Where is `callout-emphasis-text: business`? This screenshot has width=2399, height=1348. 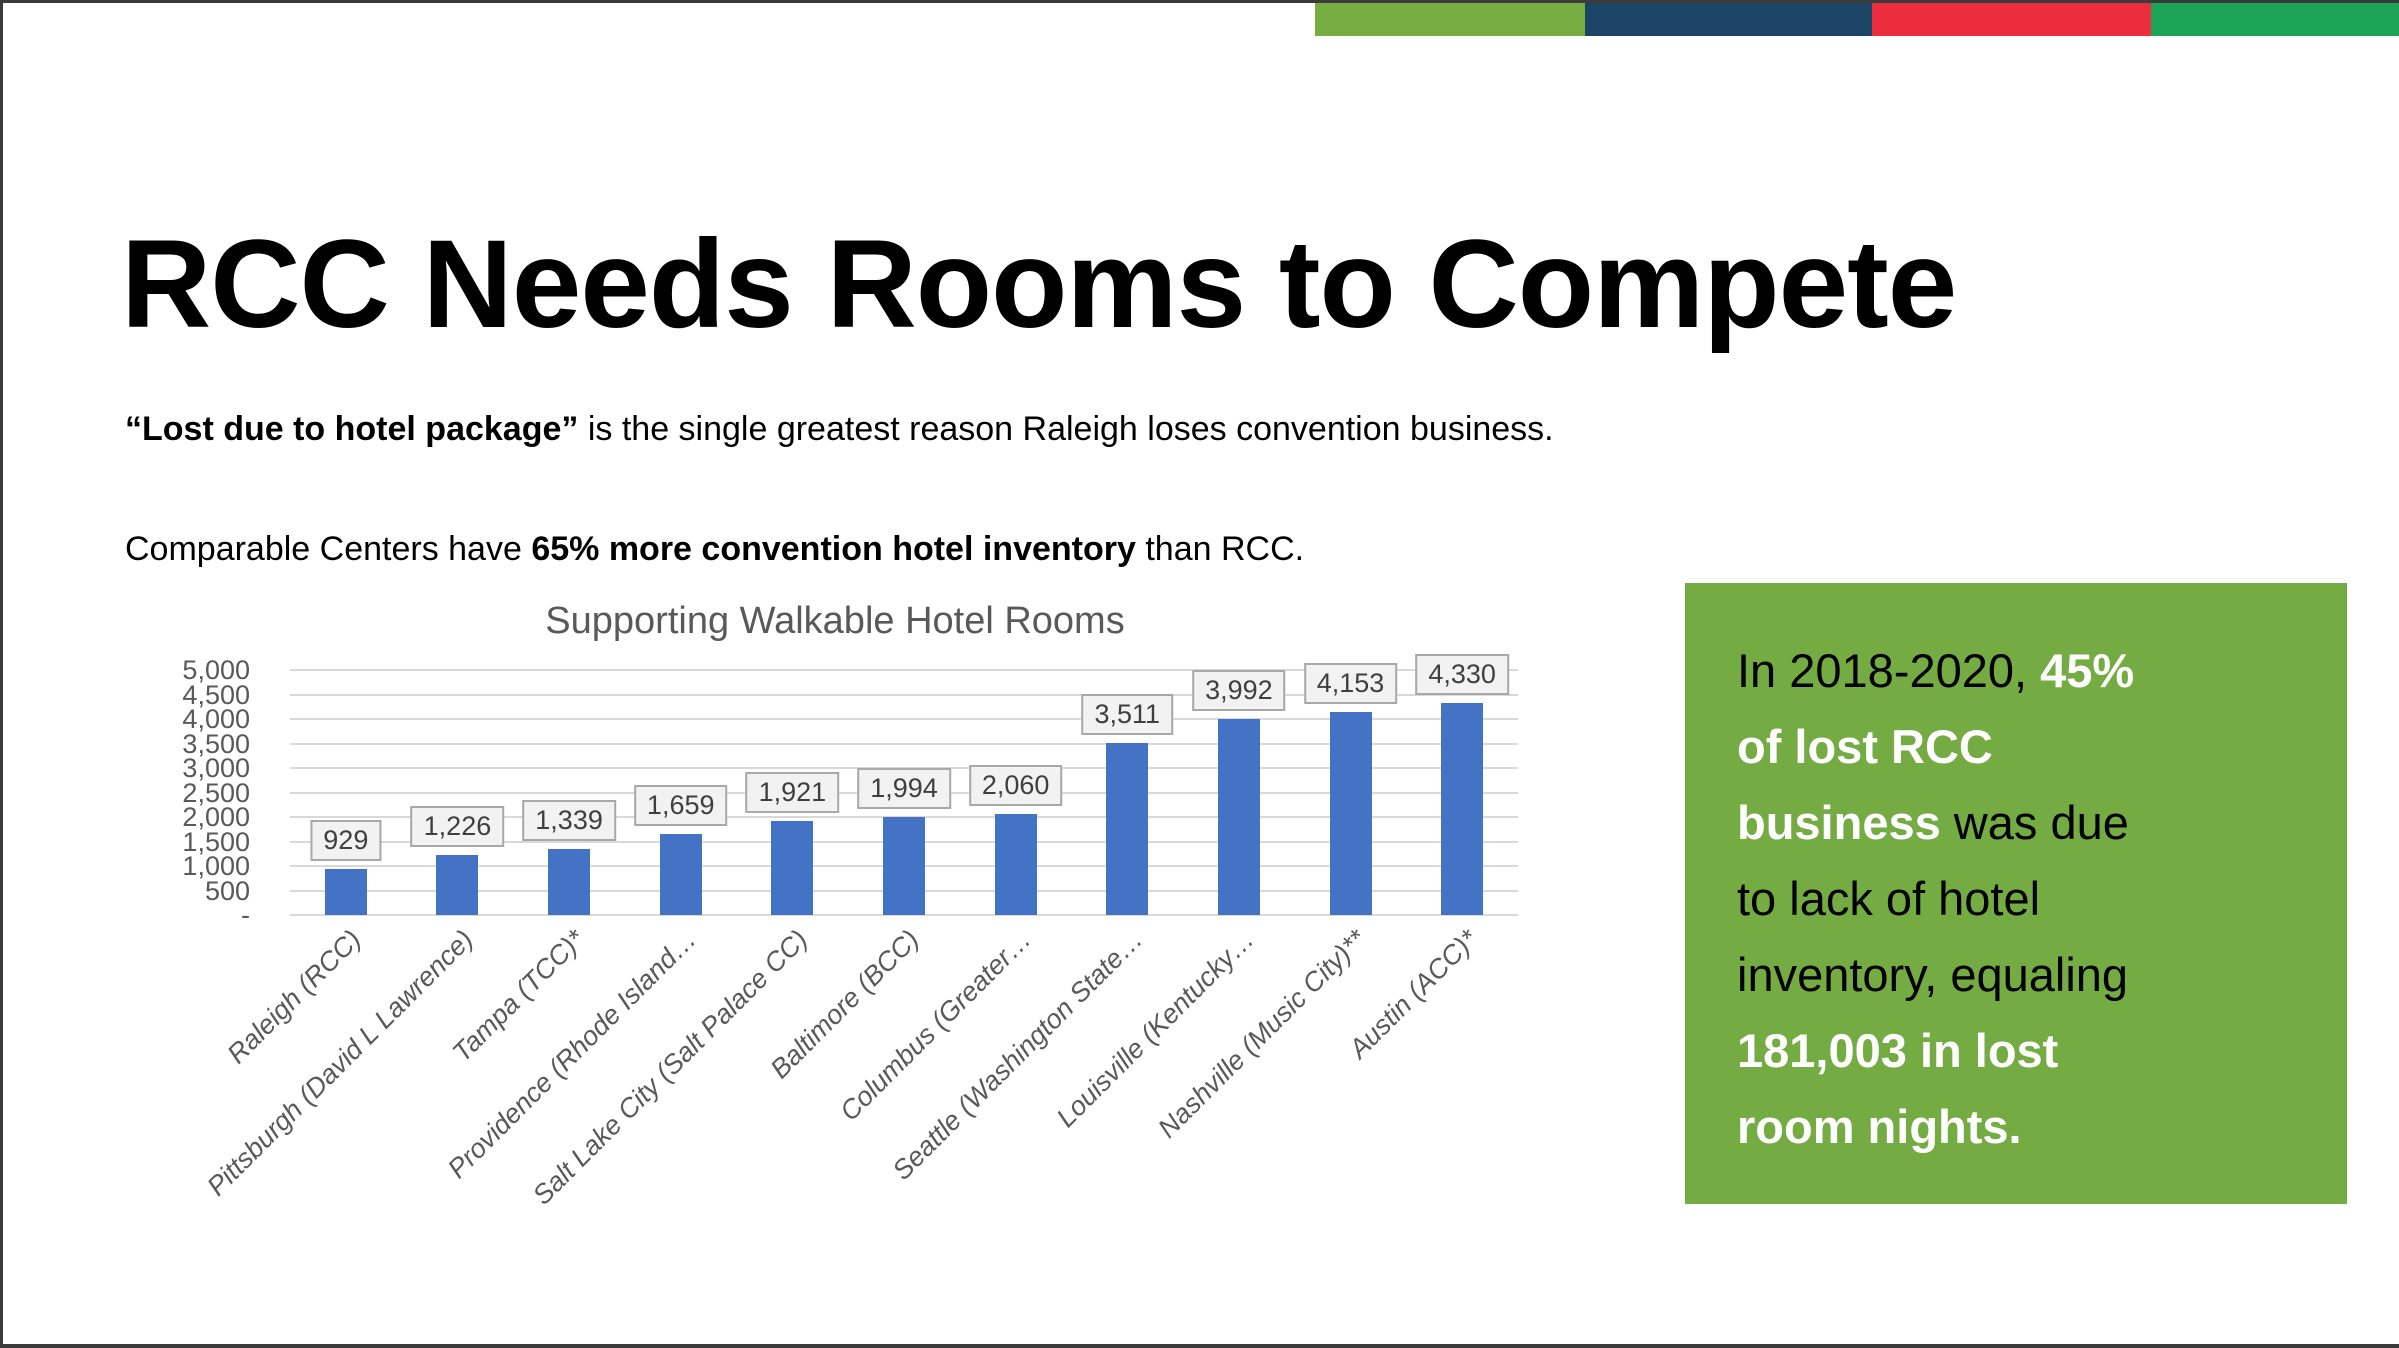
callout-emphasis-text: business is located at coordinates (1839, 822).